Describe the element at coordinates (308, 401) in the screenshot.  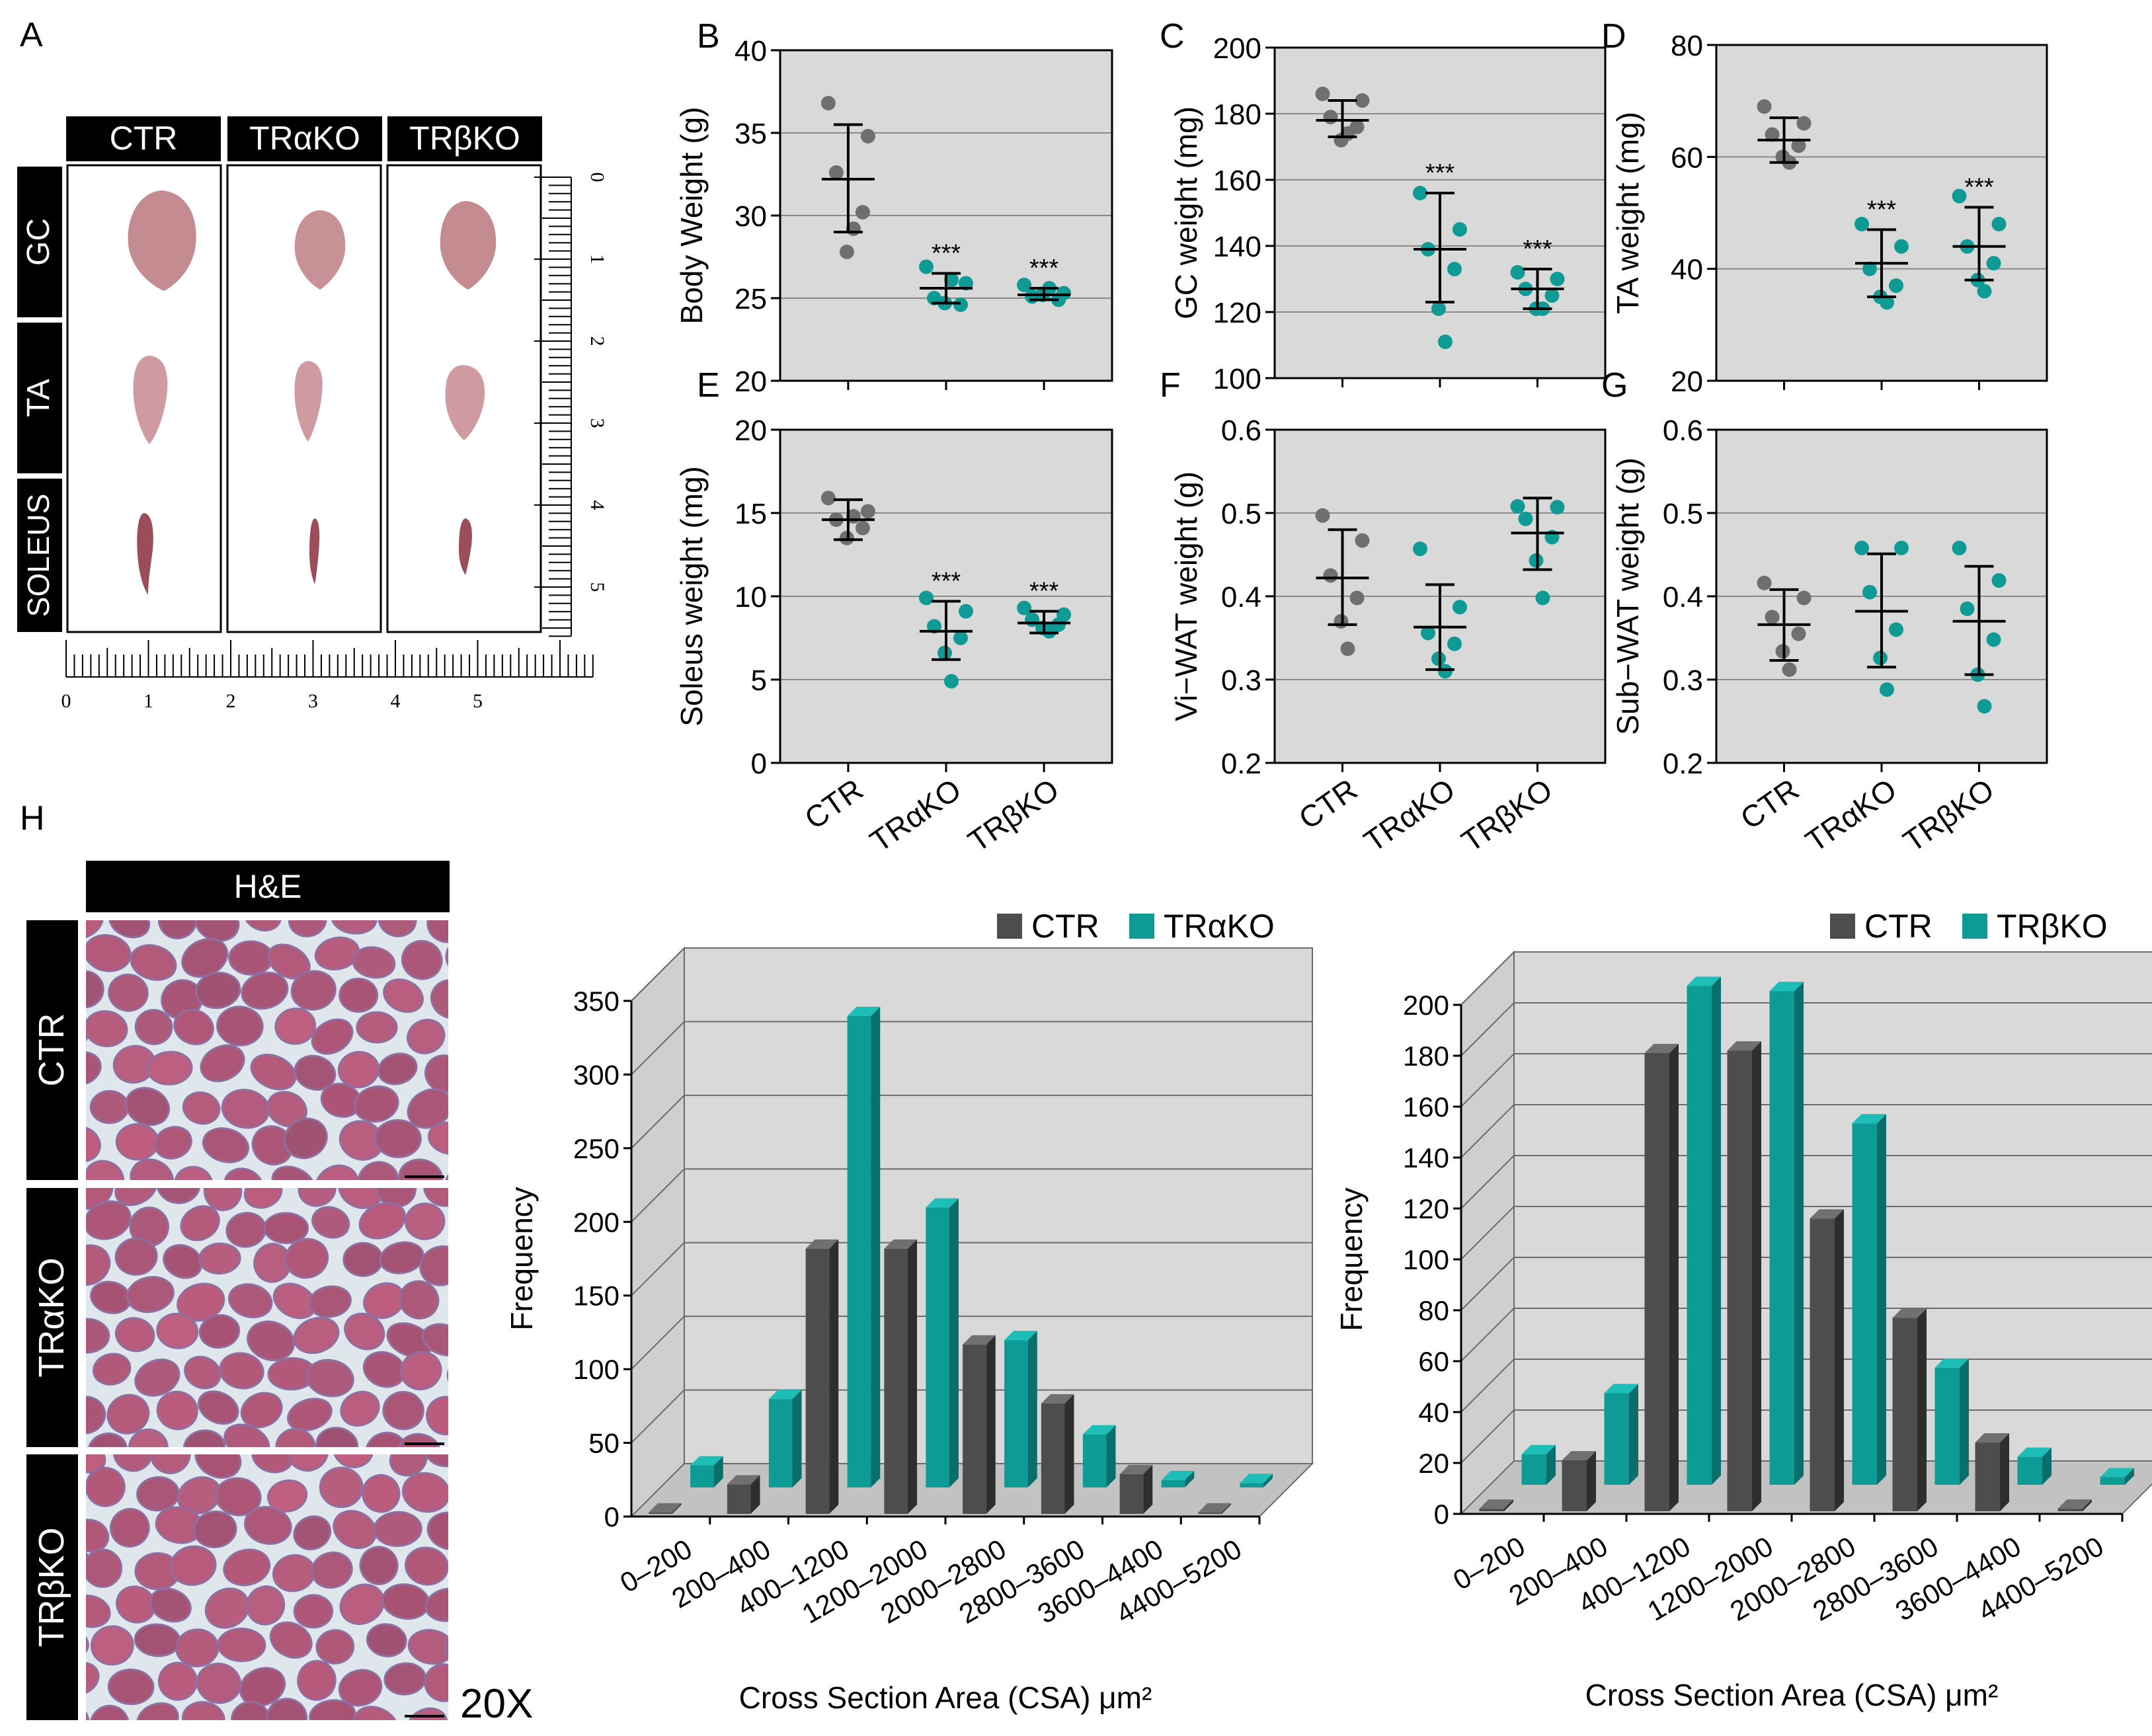
I see `ta-muscle-trako` at that location.